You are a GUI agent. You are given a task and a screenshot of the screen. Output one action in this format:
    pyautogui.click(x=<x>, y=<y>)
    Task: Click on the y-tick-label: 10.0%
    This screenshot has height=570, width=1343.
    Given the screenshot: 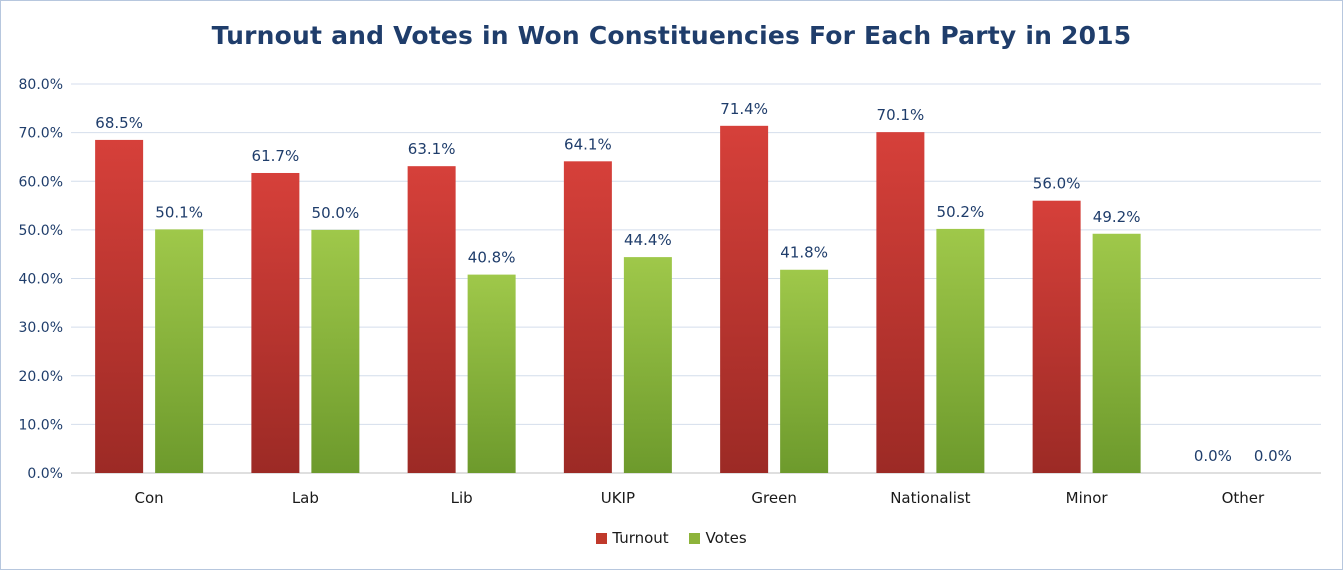 What is the action you would take?
    pyautogui.click(x=41, y=425)
    